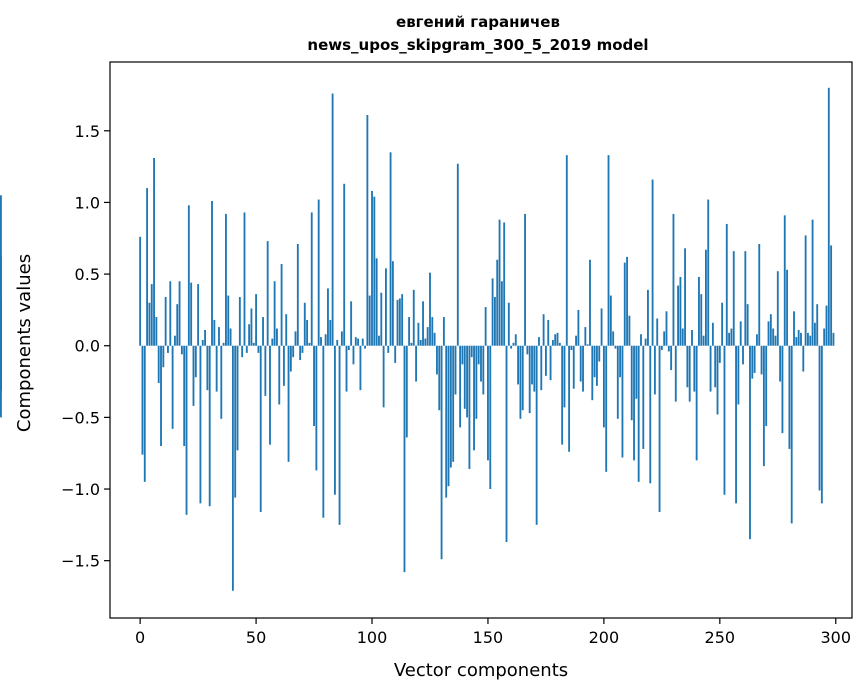  What do you see at coordinates (478, 22) in the screenshot?
I see `chart-title: евгений гараничев` at bounding box center [478, 22].